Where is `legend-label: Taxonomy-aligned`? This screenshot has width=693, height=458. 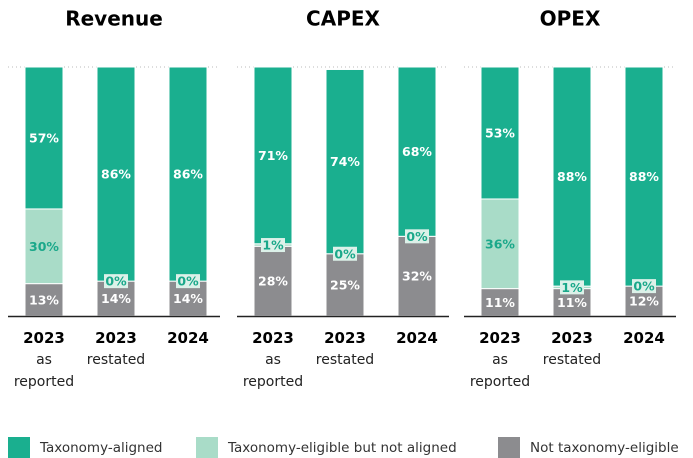
legend-label: Taxonomy-aligned is located at coordinates (101, 448).